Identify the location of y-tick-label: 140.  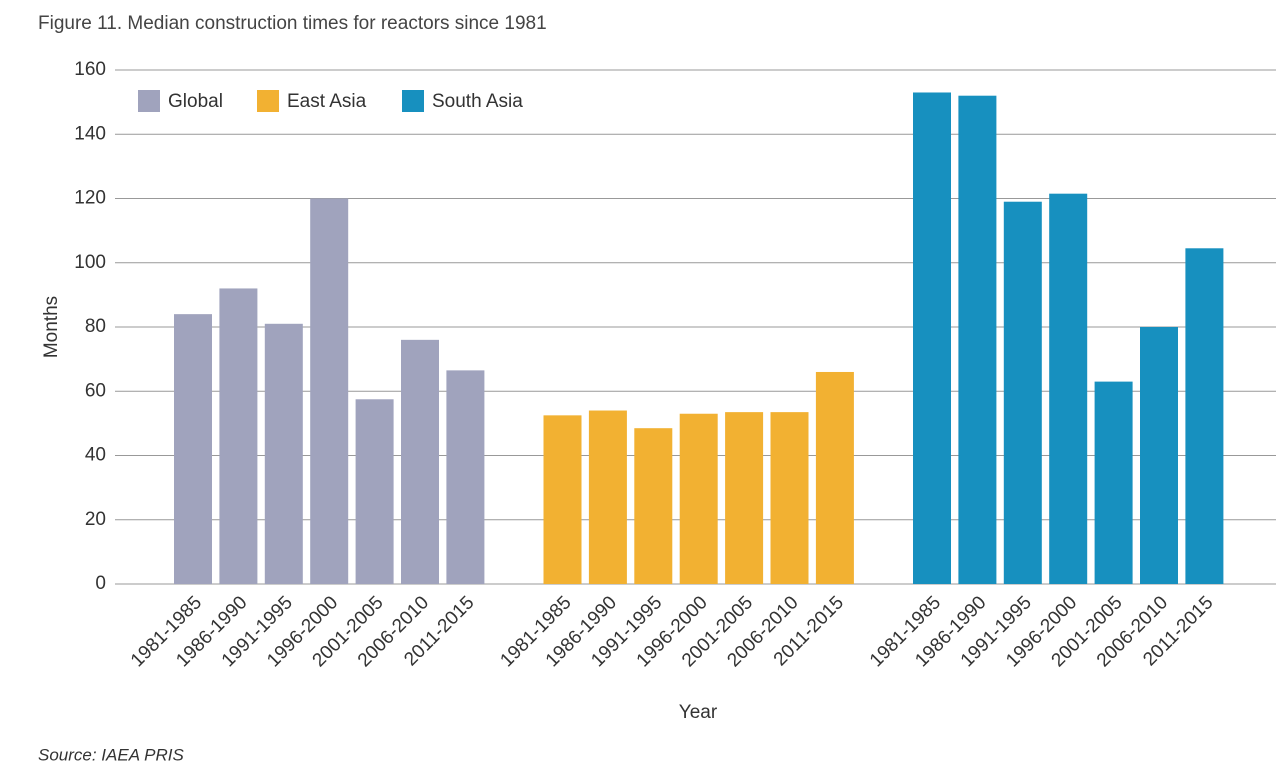
(90, 133).